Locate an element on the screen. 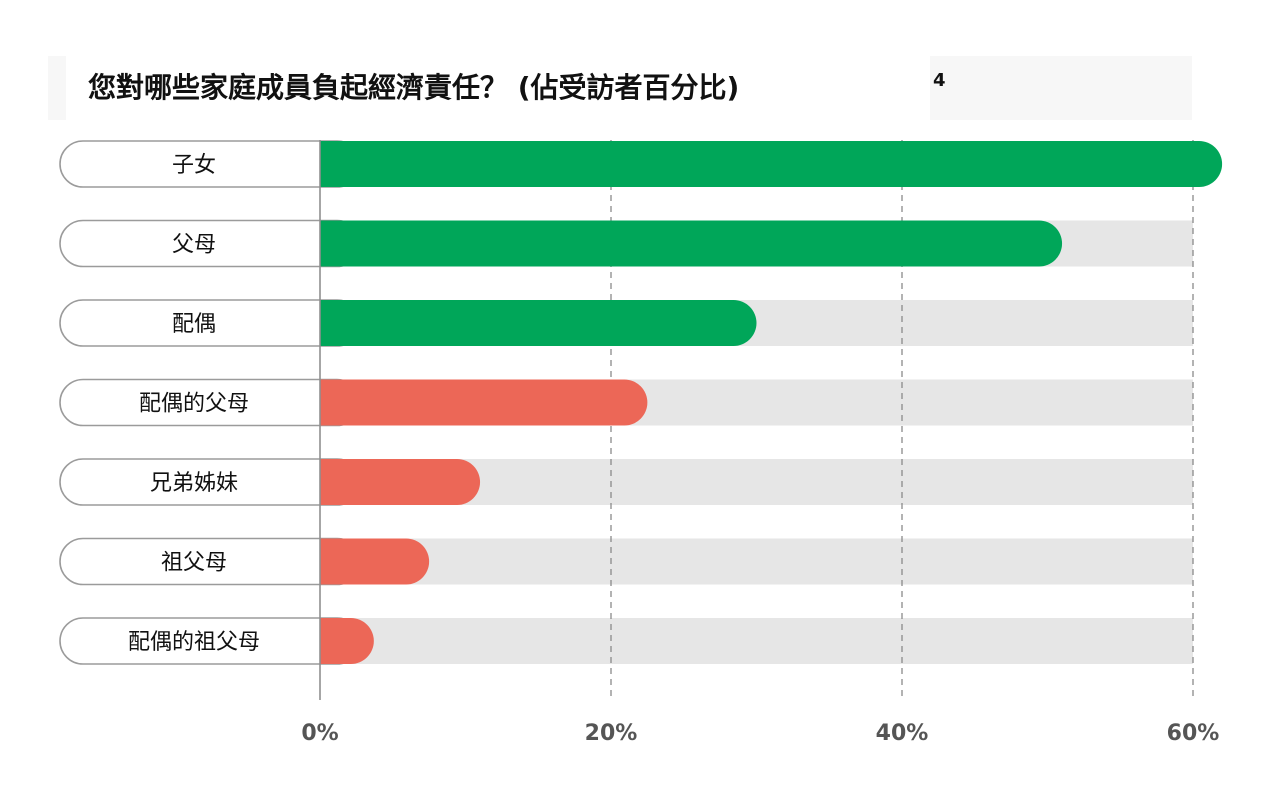  title-background is located at coordinates (498, 88).